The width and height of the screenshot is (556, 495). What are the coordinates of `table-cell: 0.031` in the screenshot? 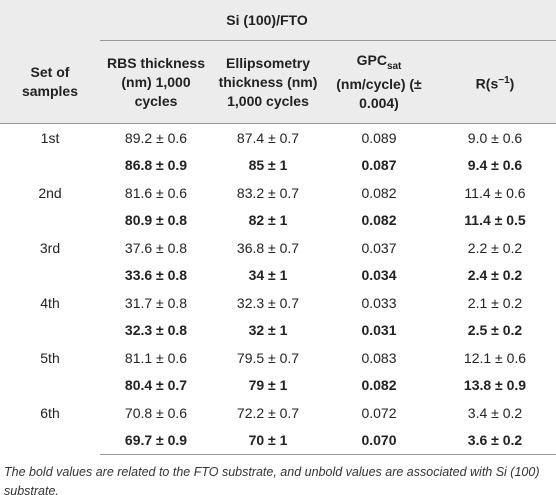 It's located at (379, 330).